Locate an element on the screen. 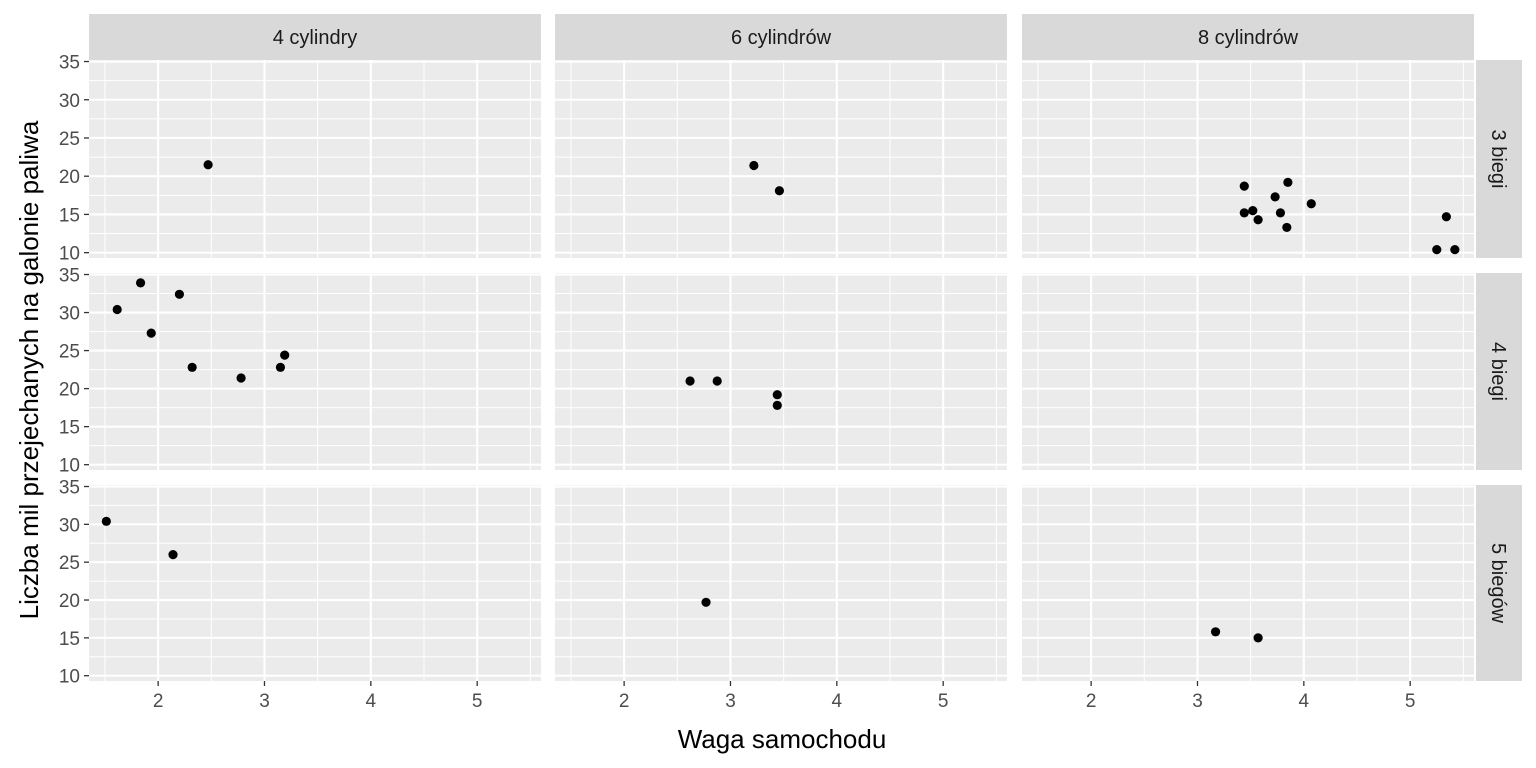 The width and height of the screenshot is (1536, 768). panel-6-cylindrow-5-biegow is located at coordinates (781, 583).